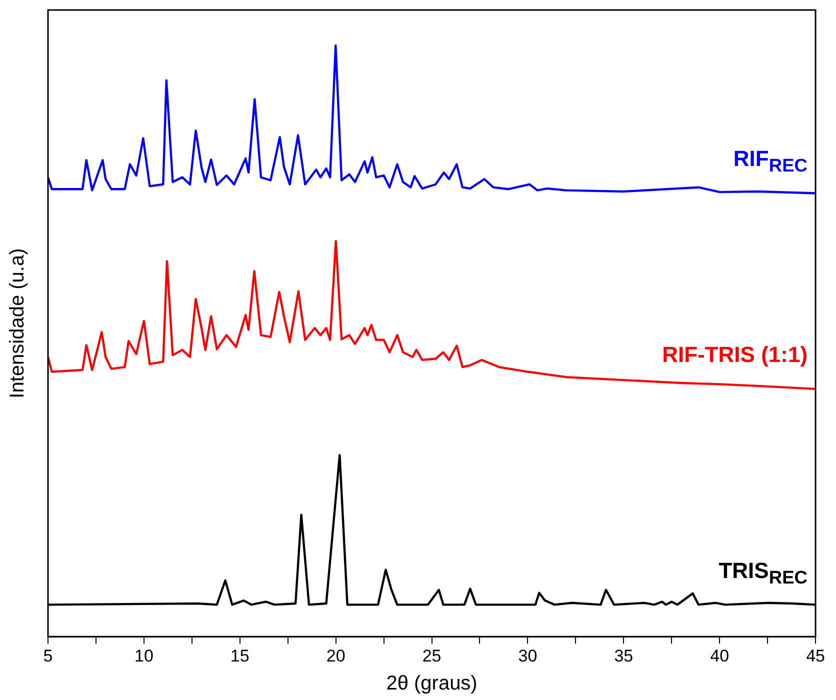 This screenshot has height=700, width=836. Describe the element at coordinates (816, 656) in the screenshot. I see `x-tick-label: 45` at that location.